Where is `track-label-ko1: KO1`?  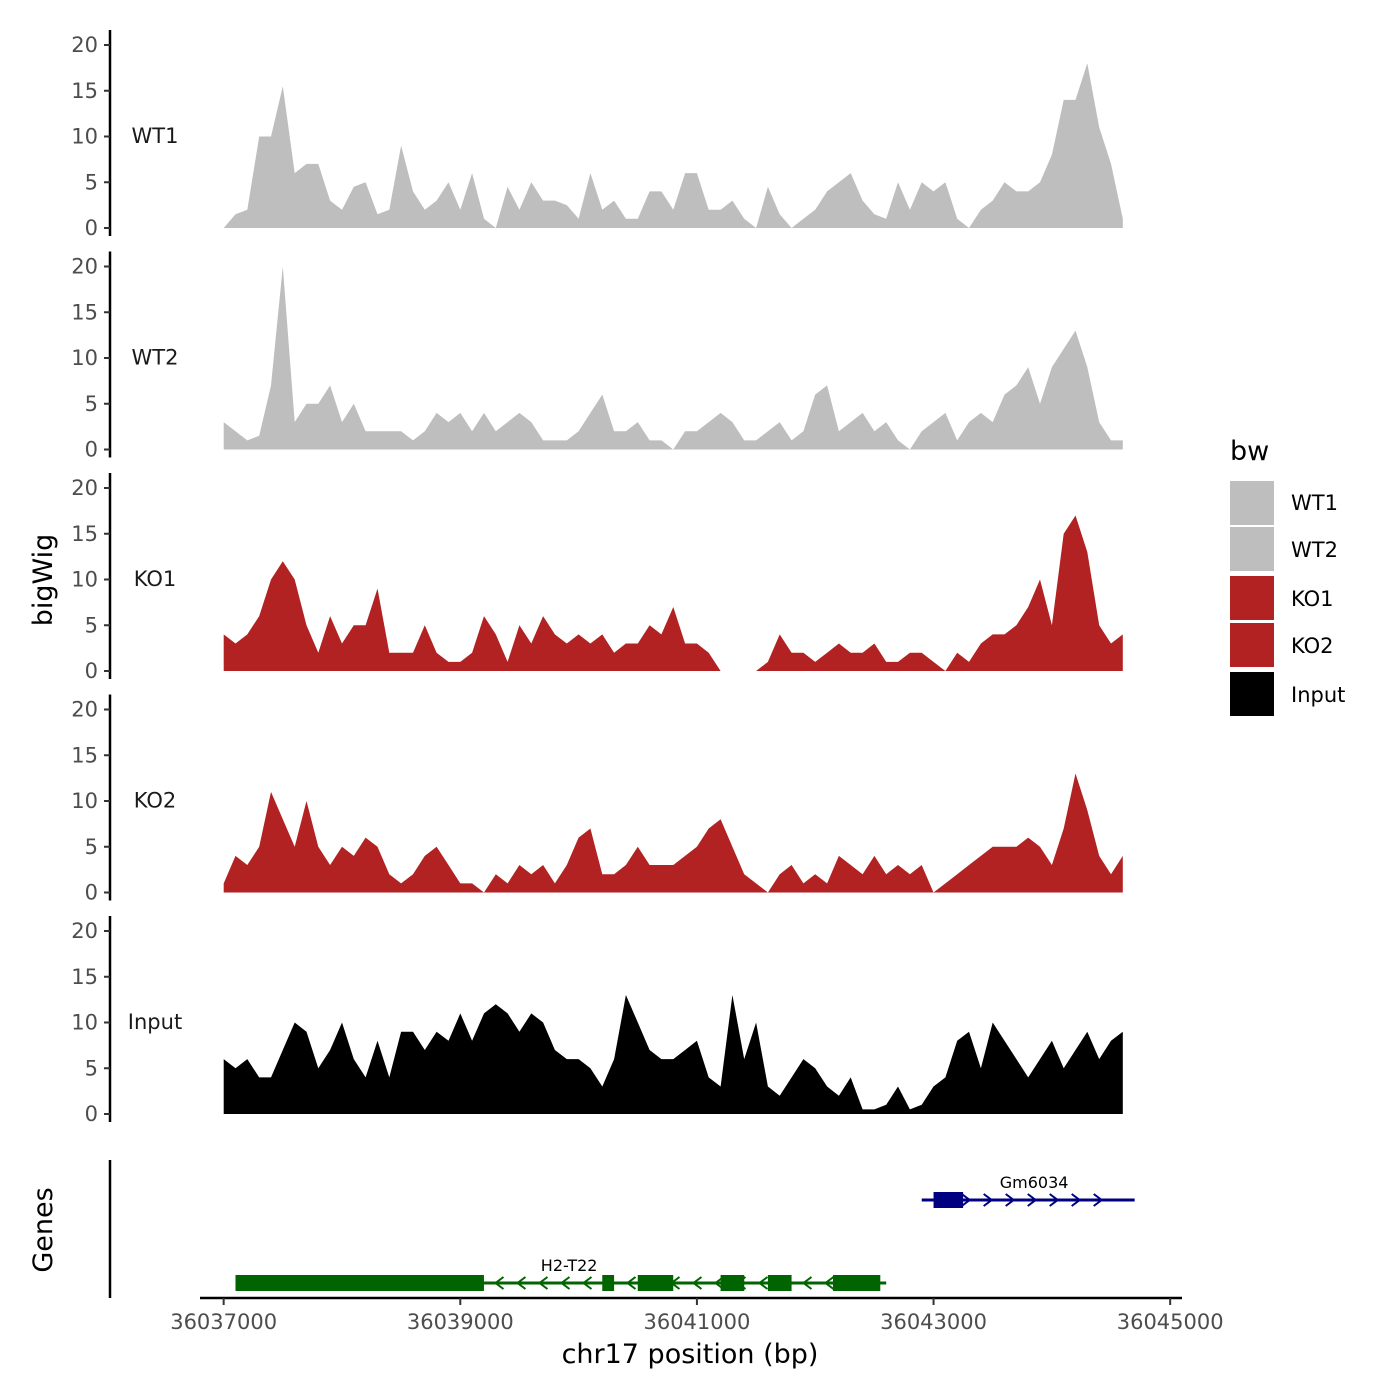 track-label-ko1: KO1 is located at coordinates (155, 579).